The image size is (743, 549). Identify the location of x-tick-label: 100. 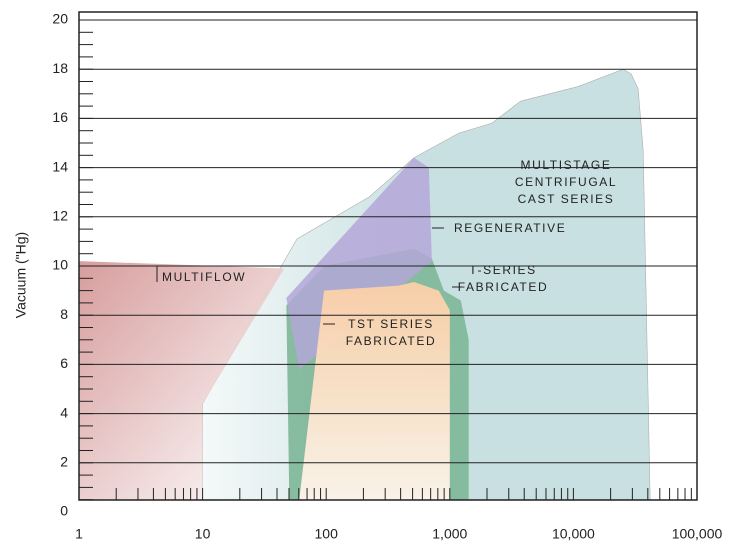
(327, 534).